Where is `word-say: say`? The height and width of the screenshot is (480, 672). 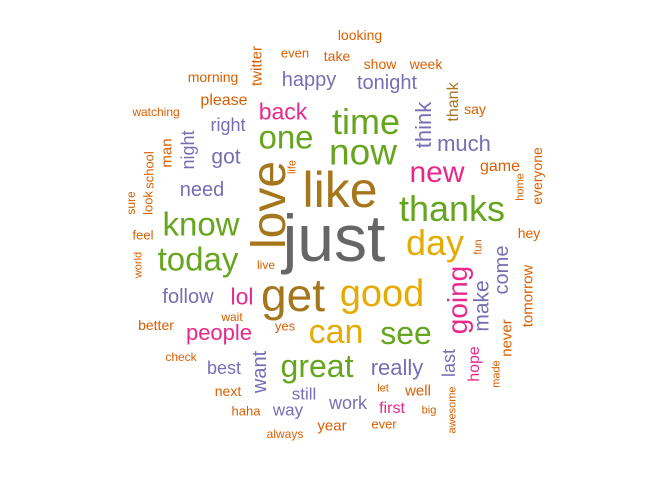
word-say: say is located at coordinates (475, 109).